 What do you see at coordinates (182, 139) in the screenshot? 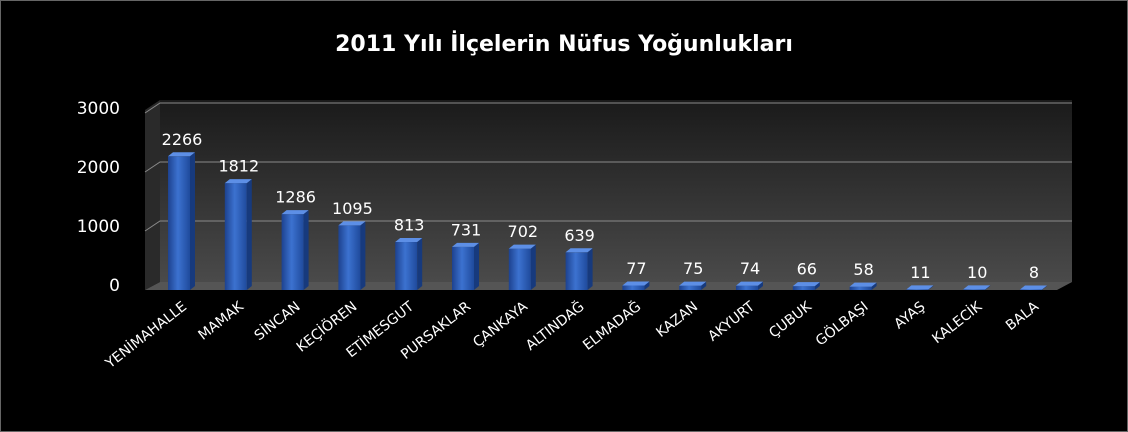
I see `data-label: 2266` at bounding box center [182, 139].